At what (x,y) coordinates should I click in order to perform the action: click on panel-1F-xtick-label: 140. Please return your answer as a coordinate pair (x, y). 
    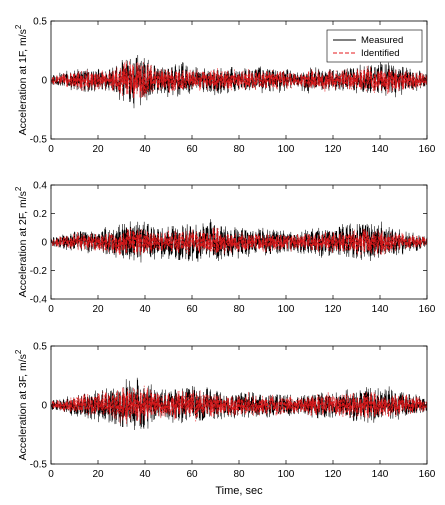
    Looking at the image, I should click on (380, 149).